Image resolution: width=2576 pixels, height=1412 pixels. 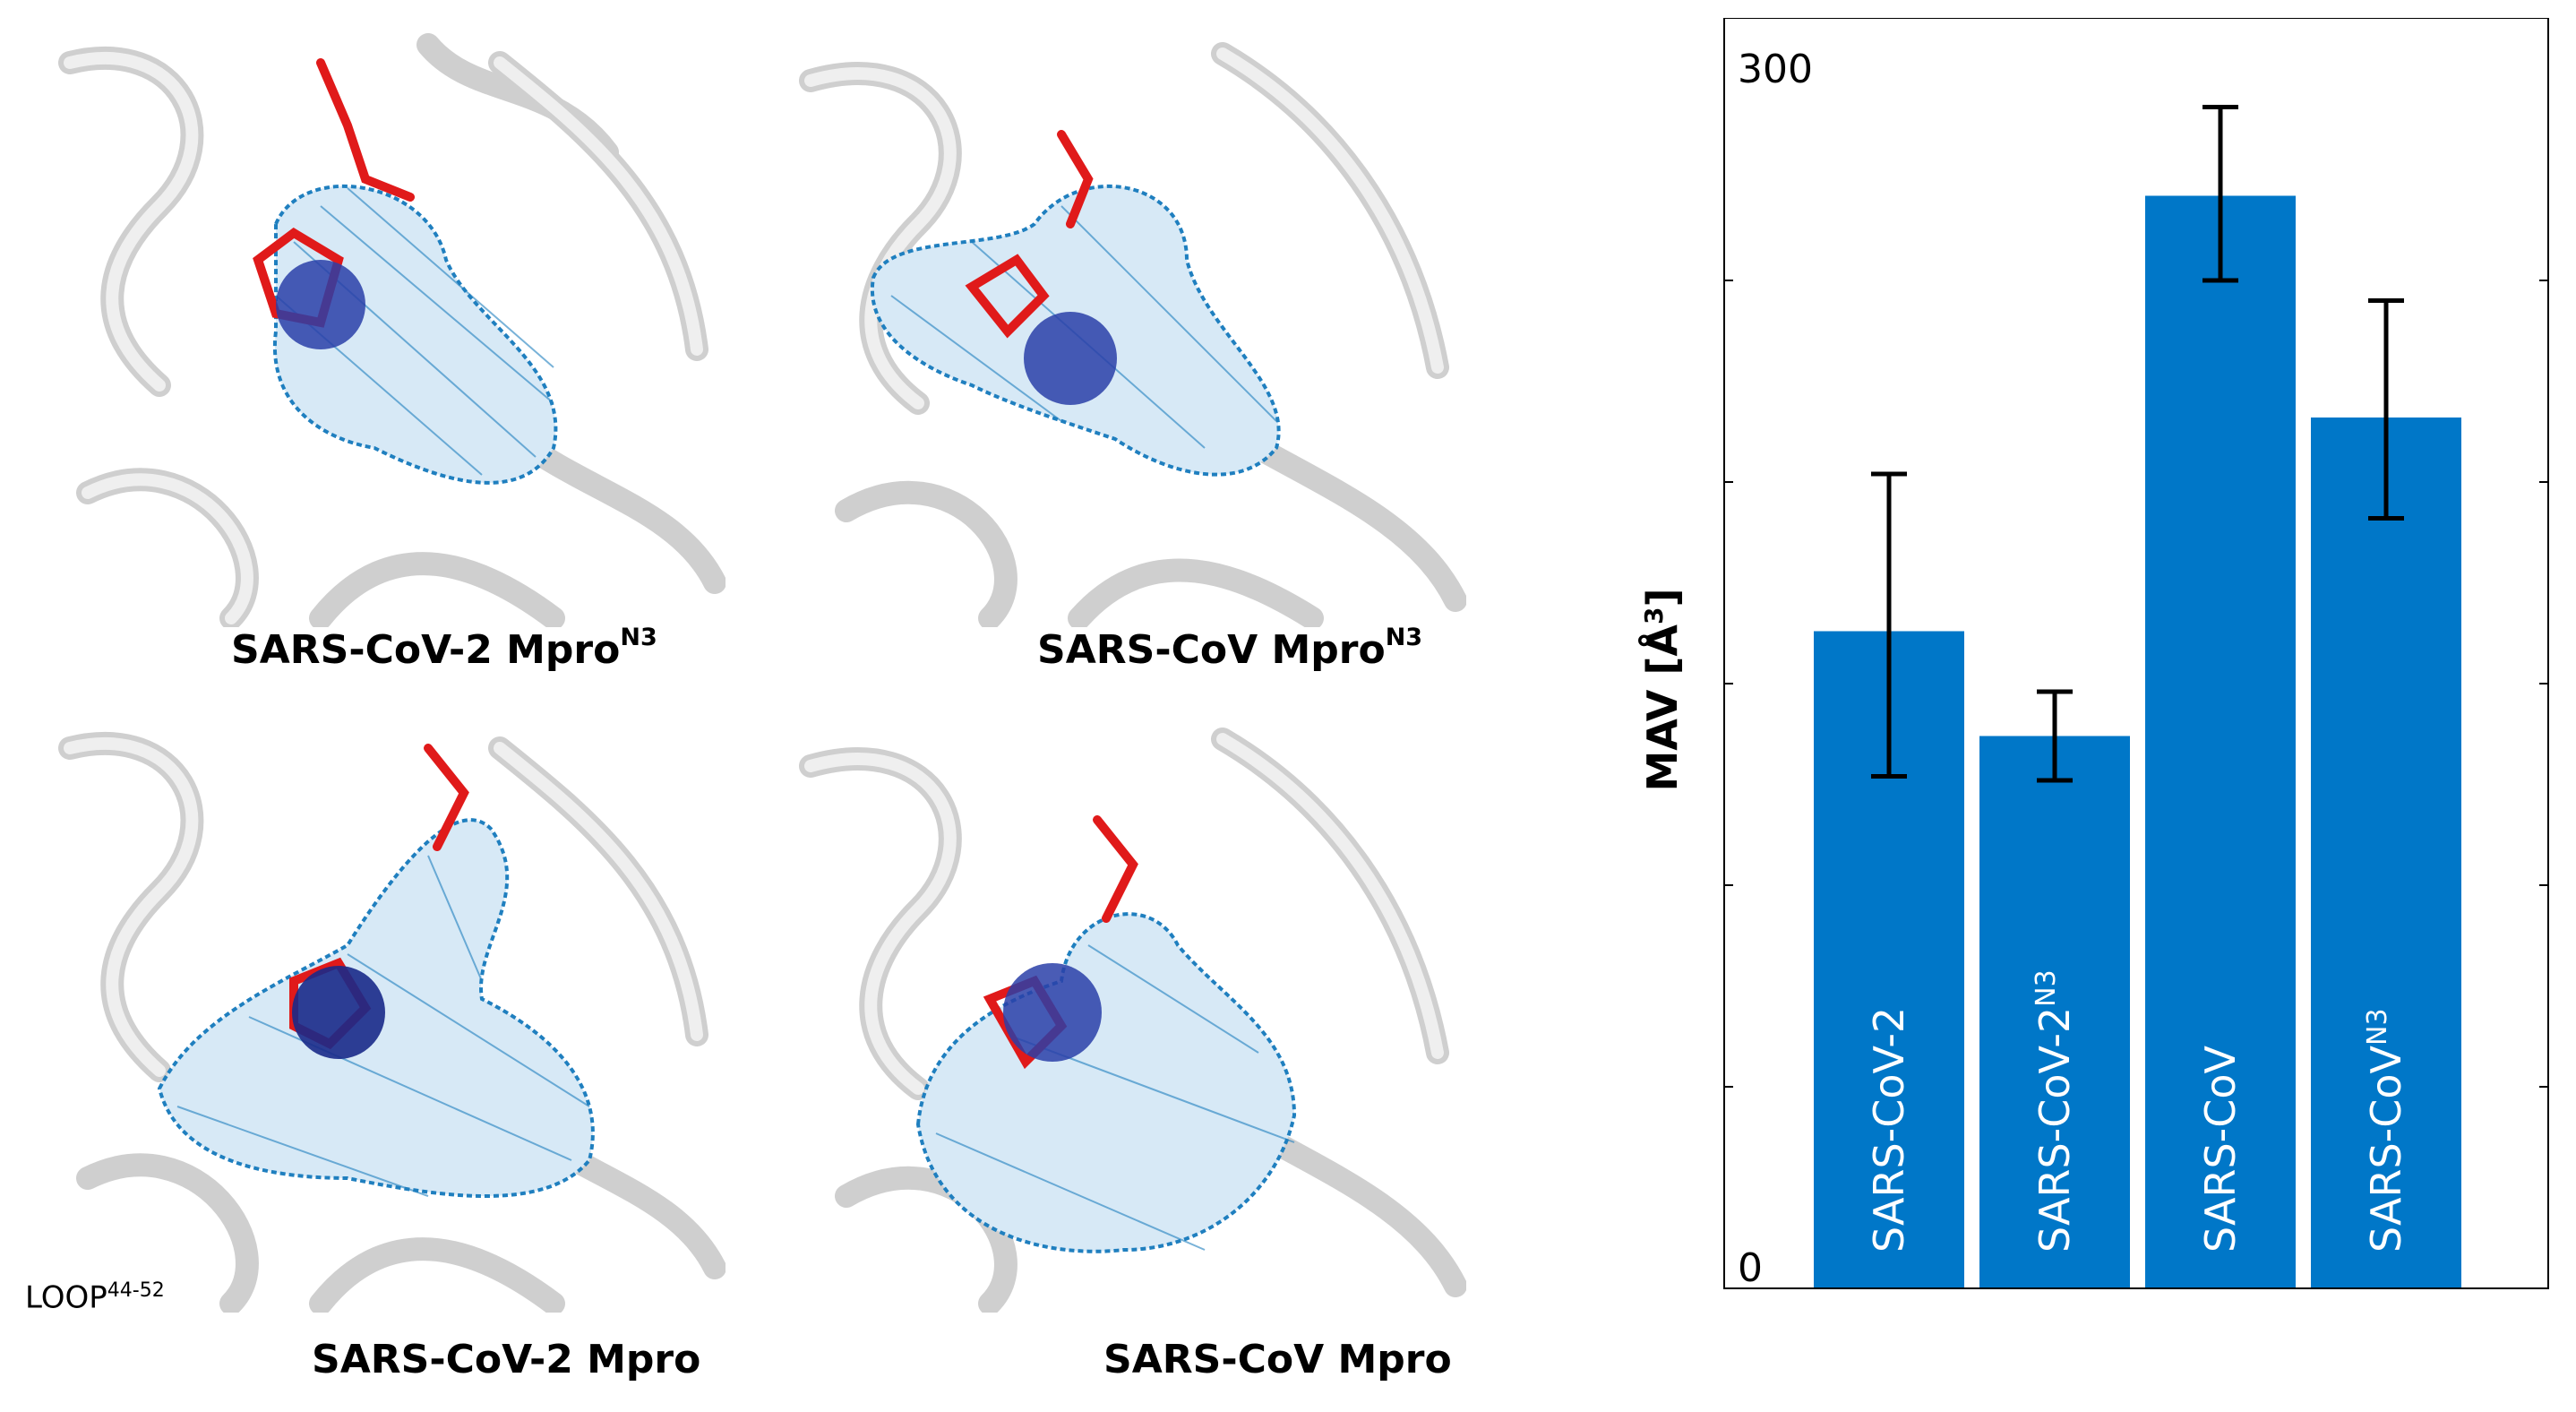 I want to click on y-axis-label: MAV [Å3], so click(x=1662, y=689).